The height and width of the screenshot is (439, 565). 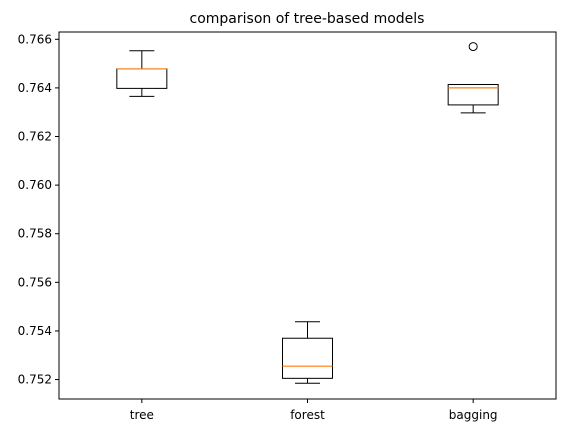 I want to click on chart-title: comparison of tree-based models, so click(x=307, y=19).